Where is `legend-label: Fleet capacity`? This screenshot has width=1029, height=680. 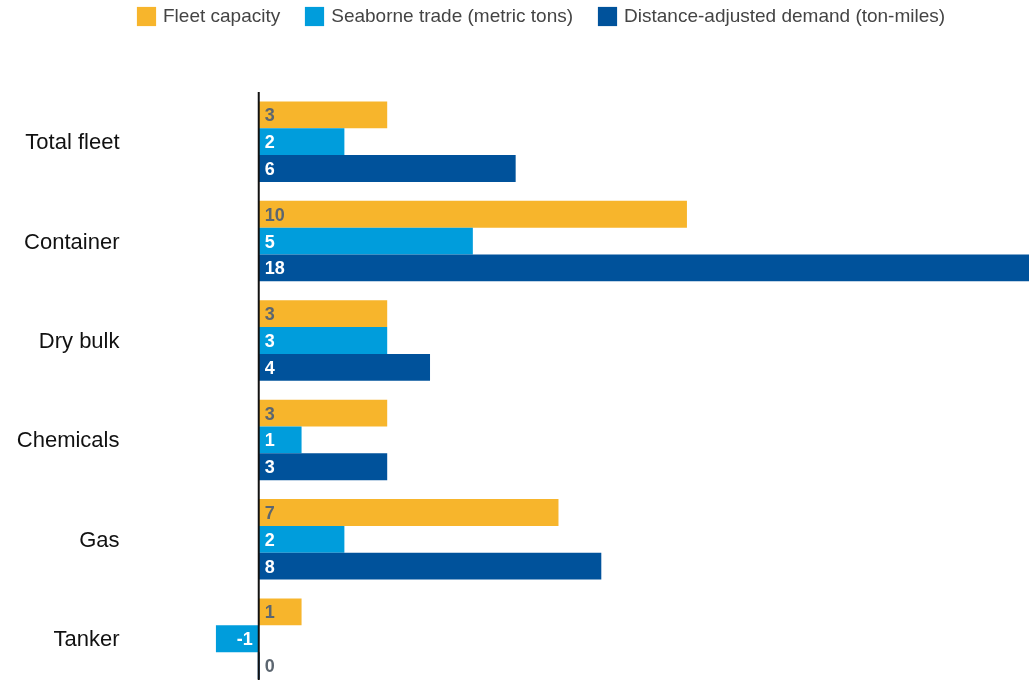
legend-label: Fleet capacity is located at coordinates (222, 16).